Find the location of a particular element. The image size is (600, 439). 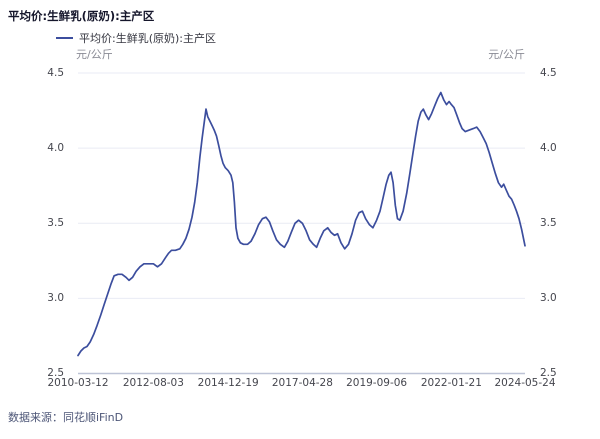

x-tick-label: 2014-12-19 is located at coordinates (228, 383).